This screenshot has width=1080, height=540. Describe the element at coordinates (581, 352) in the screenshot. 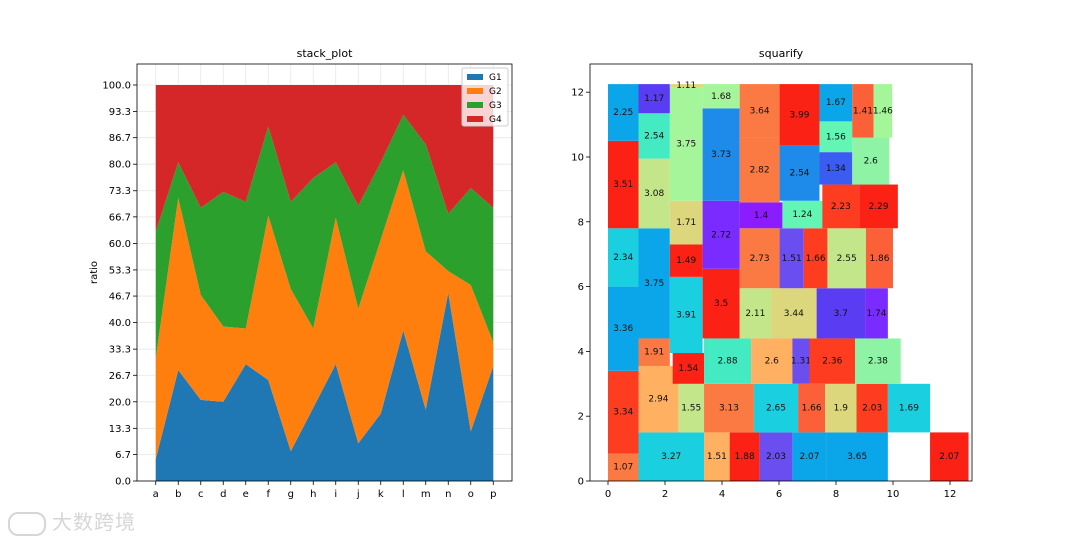

I see `y-tick-label: 4` at that location.